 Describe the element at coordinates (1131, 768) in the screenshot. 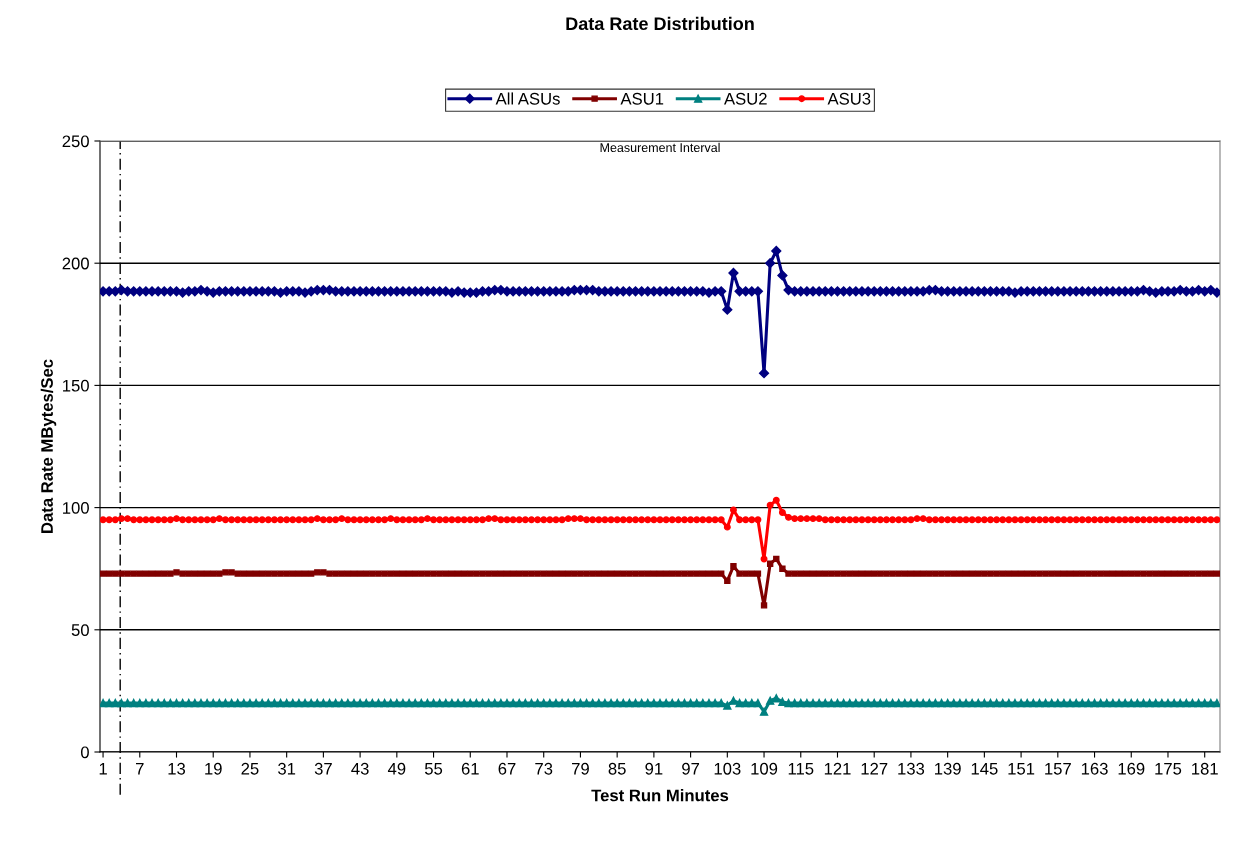

I see `x-tick-label: 169` at that location.